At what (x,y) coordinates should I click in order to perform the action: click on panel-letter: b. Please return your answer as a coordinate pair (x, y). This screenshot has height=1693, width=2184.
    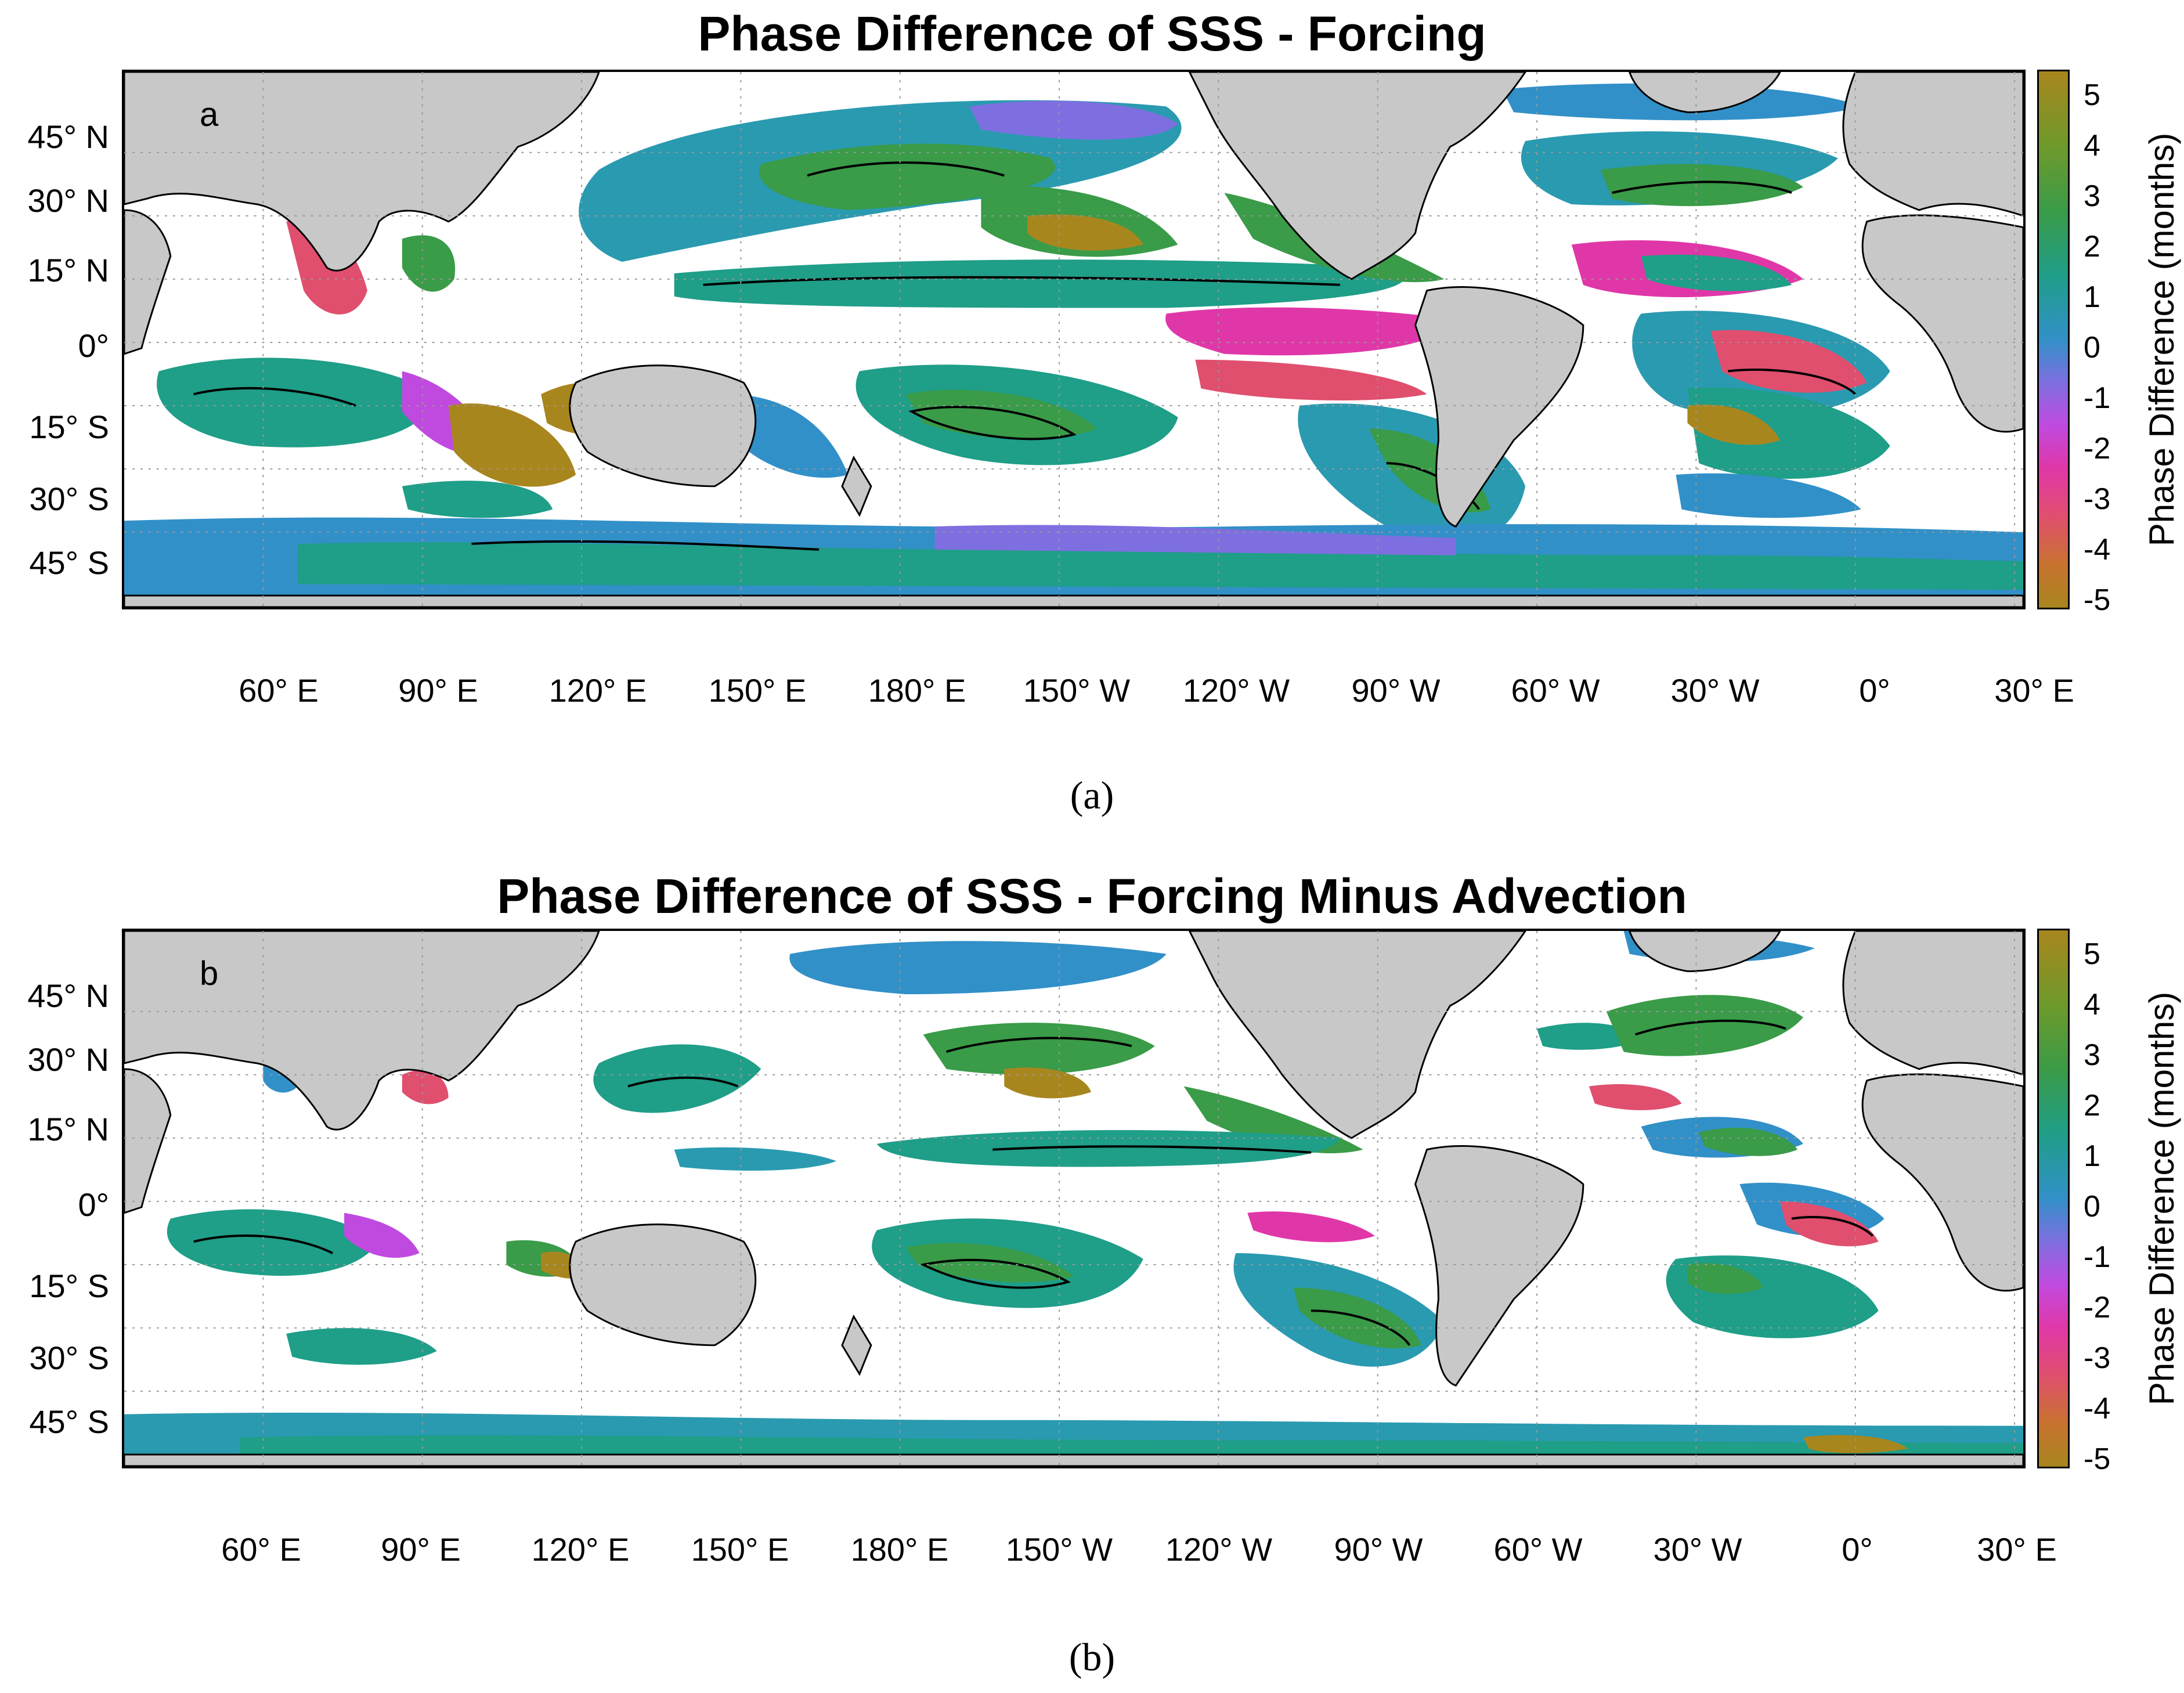
    Looking at the image, I should click on (210, 973).